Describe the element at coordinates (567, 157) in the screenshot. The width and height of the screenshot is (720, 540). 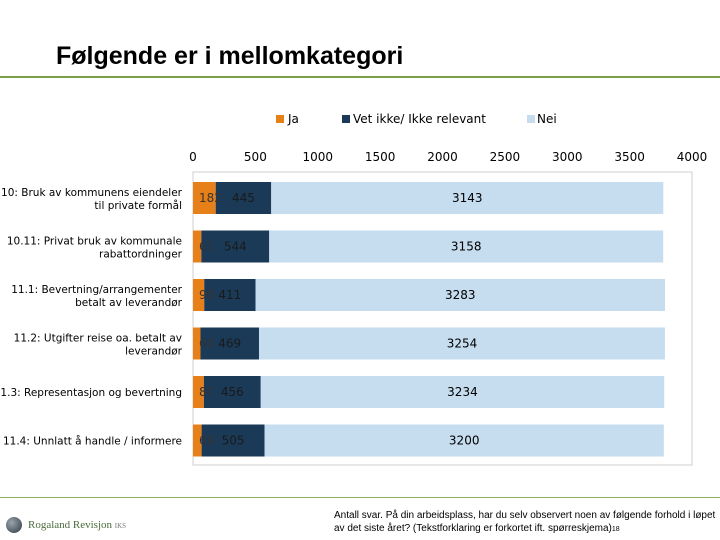
I see `x-tick-label: 3000` at that location.